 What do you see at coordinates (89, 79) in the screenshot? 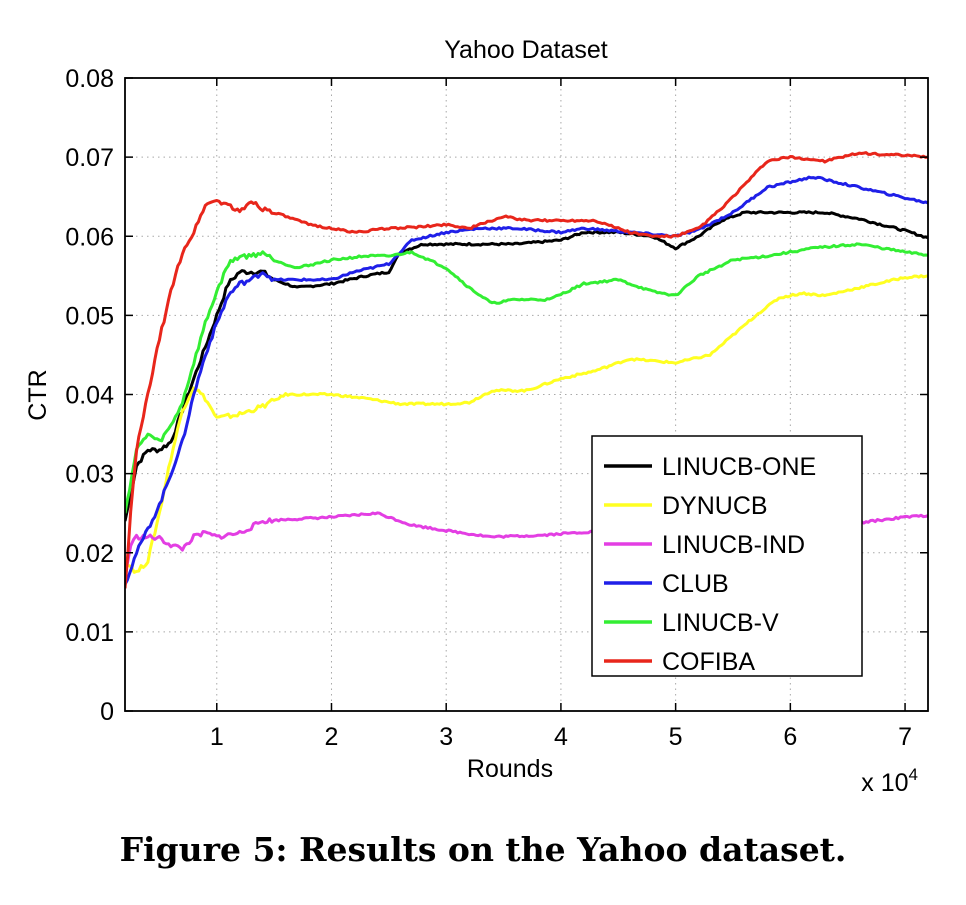
I see `y-tick-label: 0.08` at bounding box center [89, 79].